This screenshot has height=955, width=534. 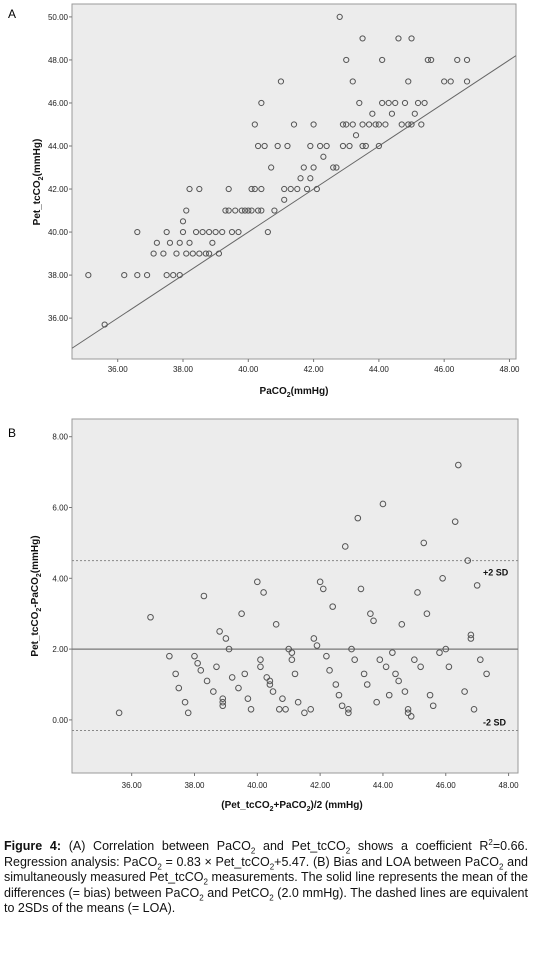 What do you see at coordinates (320, 785) in the screenshot?
I see `x-tick-label-b: 42.00` at bounding box center [320, 785].